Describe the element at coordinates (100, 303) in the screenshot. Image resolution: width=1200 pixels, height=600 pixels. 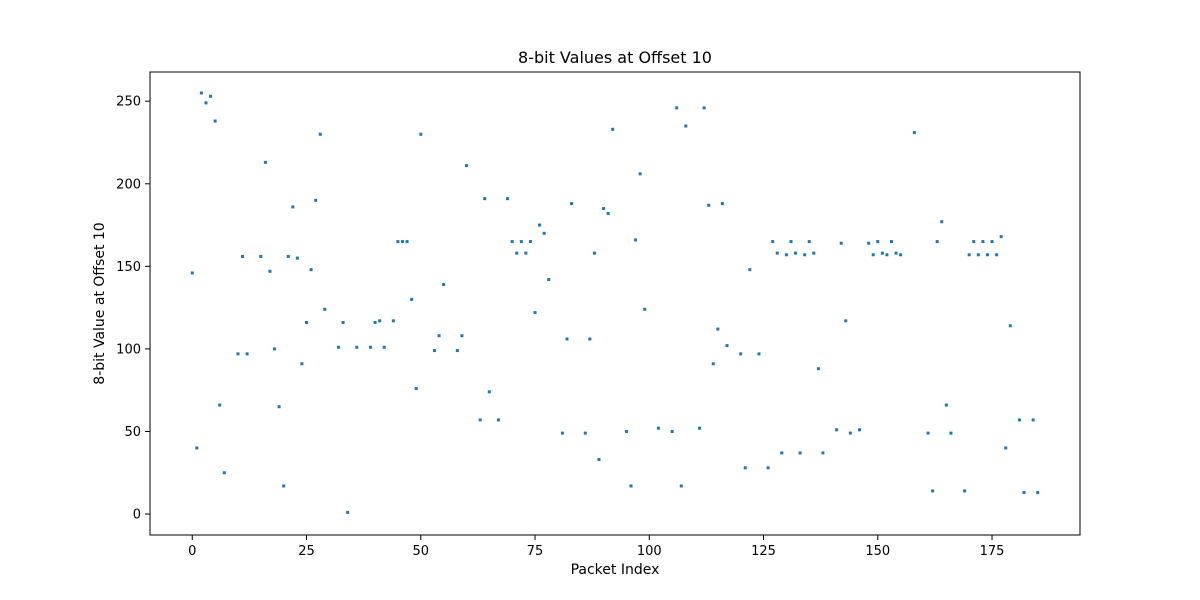
I see `y-axis-label: 8-bit Value at Offset 10` at that location.